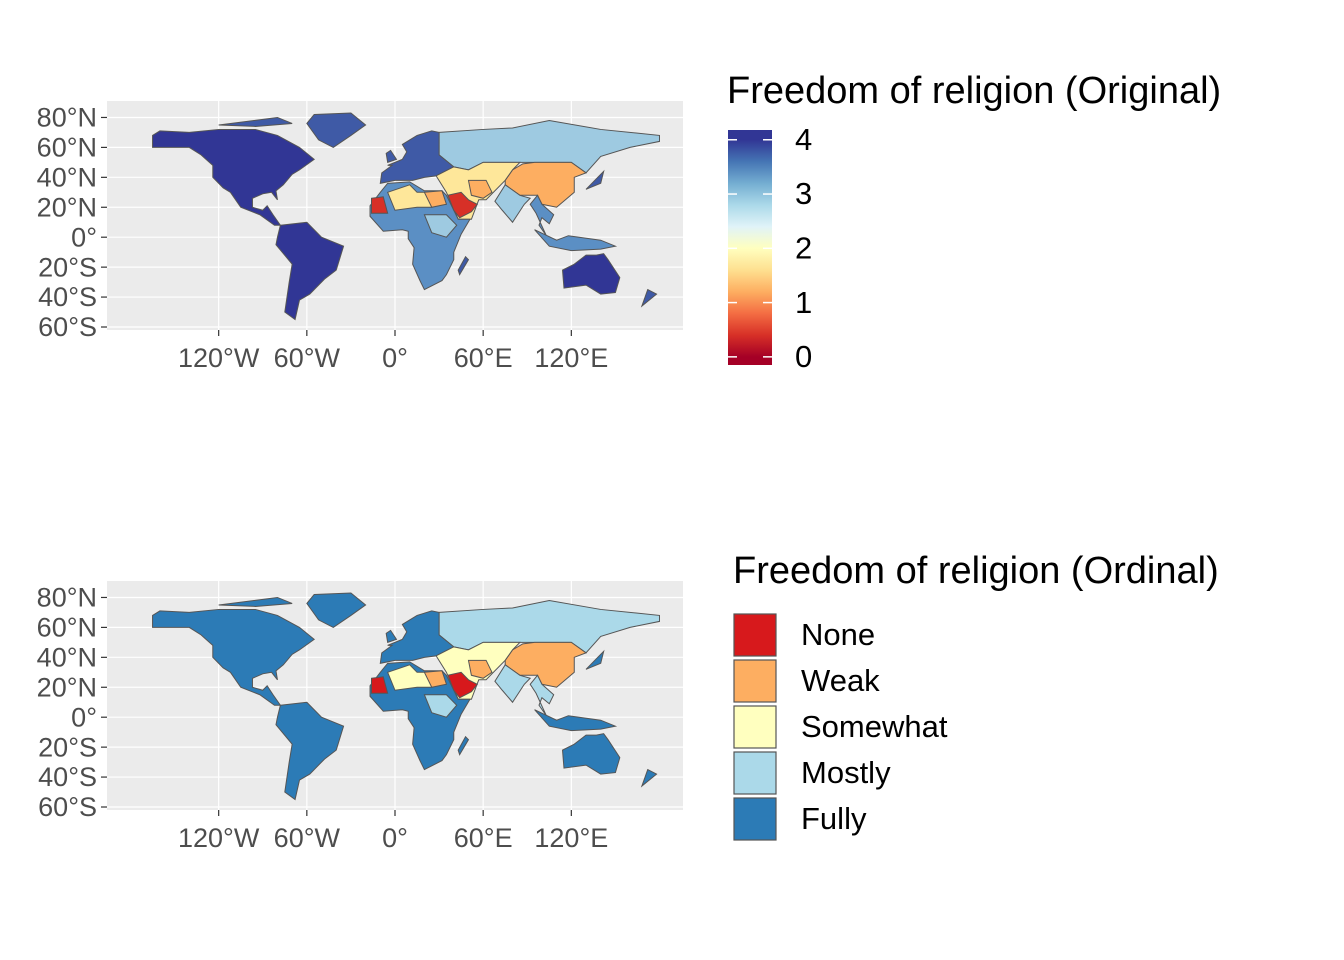 The image size is (1344, 960). Describe the element at coordinates (803, 193) in the screenshot. I see `colorbar-label: 3` at that location.